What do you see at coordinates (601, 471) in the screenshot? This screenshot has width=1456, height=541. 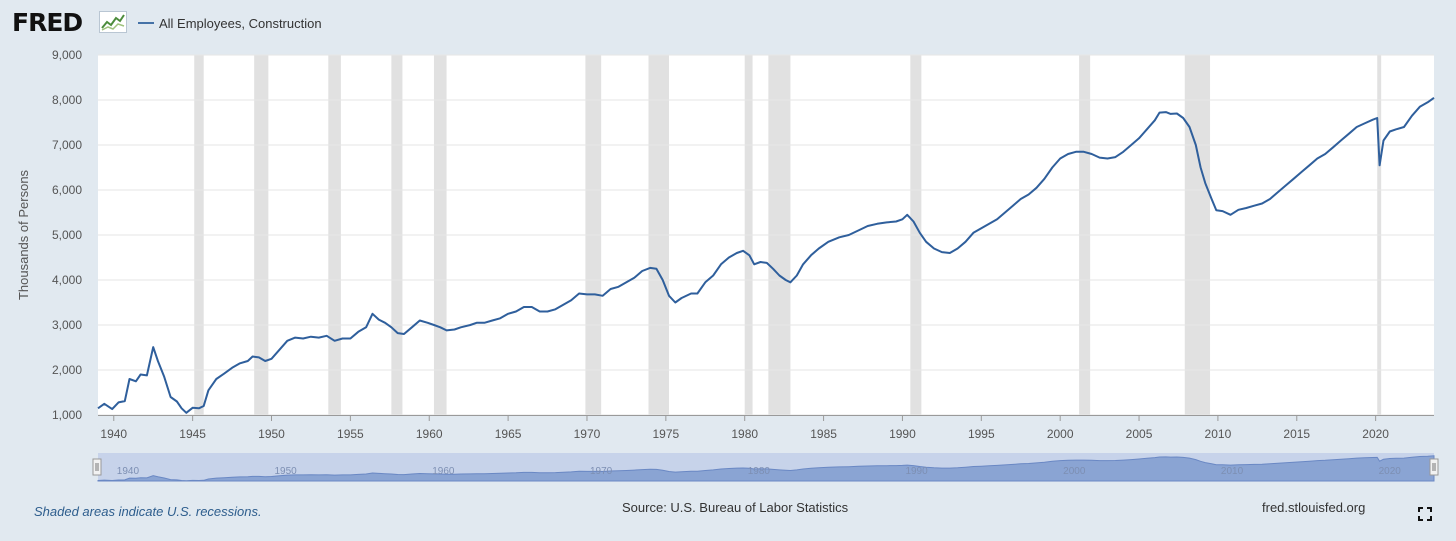 I see `navigator-tick-label: 1970` at bounding box center [601, 471].